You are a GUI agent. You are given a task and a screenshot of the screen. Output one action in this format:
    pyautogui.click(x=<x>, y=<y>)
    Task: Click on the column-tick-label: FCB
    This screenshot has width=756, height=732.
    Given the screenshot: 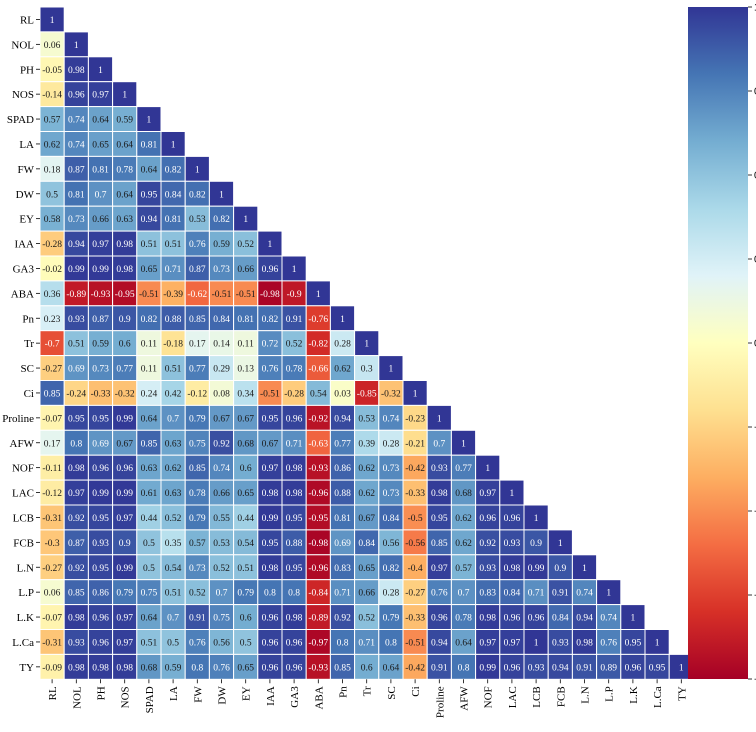 What is the action you would take?
    pyautogui.click(x=561, y=696)
    